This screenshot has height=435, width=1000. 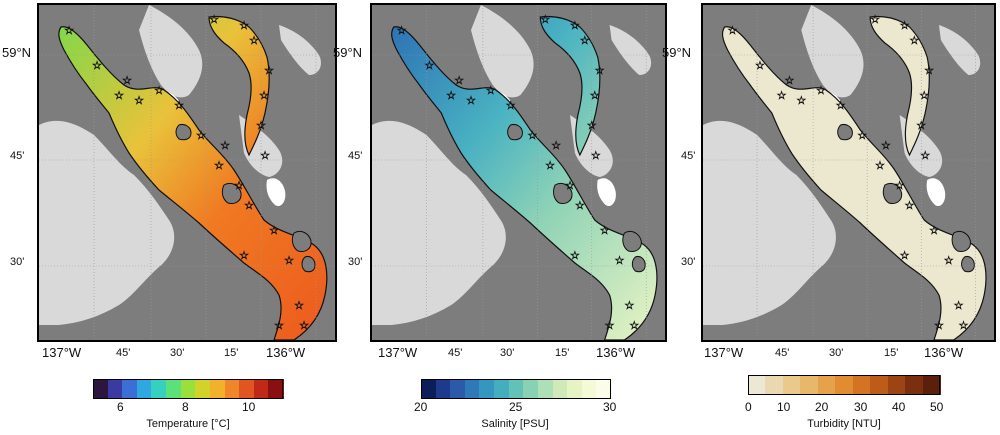 I want to click on lon-label-15: 15', so click(x=562, y=353).